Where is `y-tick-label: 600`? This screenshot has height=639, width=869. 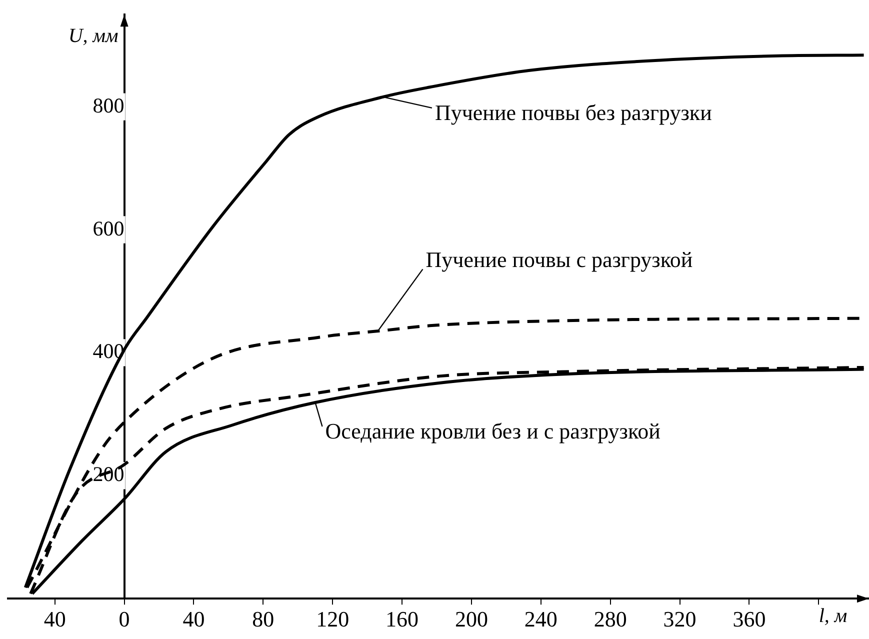 y-tick-label: 600 is located at coordinates (108, 228).